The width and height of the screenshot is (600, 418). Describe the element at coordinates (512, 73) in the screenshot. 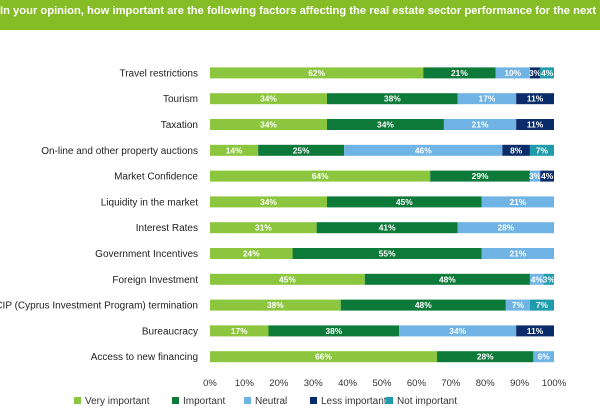

I see `data-label: 10%` at that location.